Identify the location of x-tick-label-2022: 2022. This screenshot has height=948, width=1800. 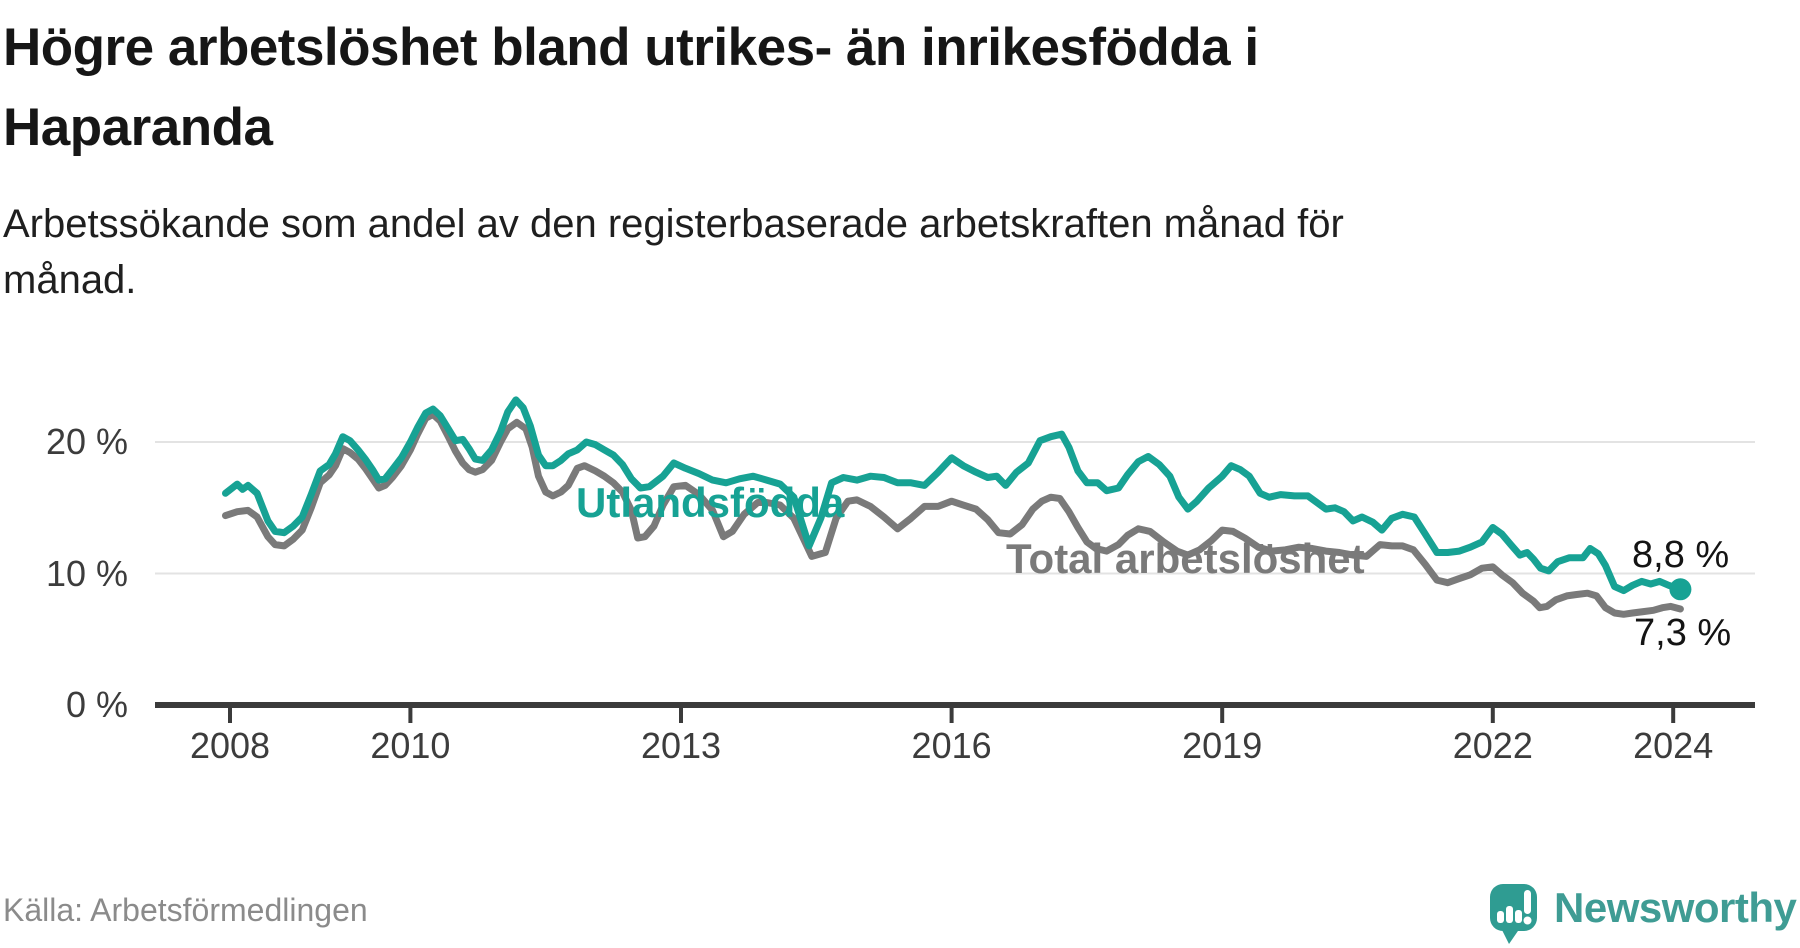
(1492, 745).